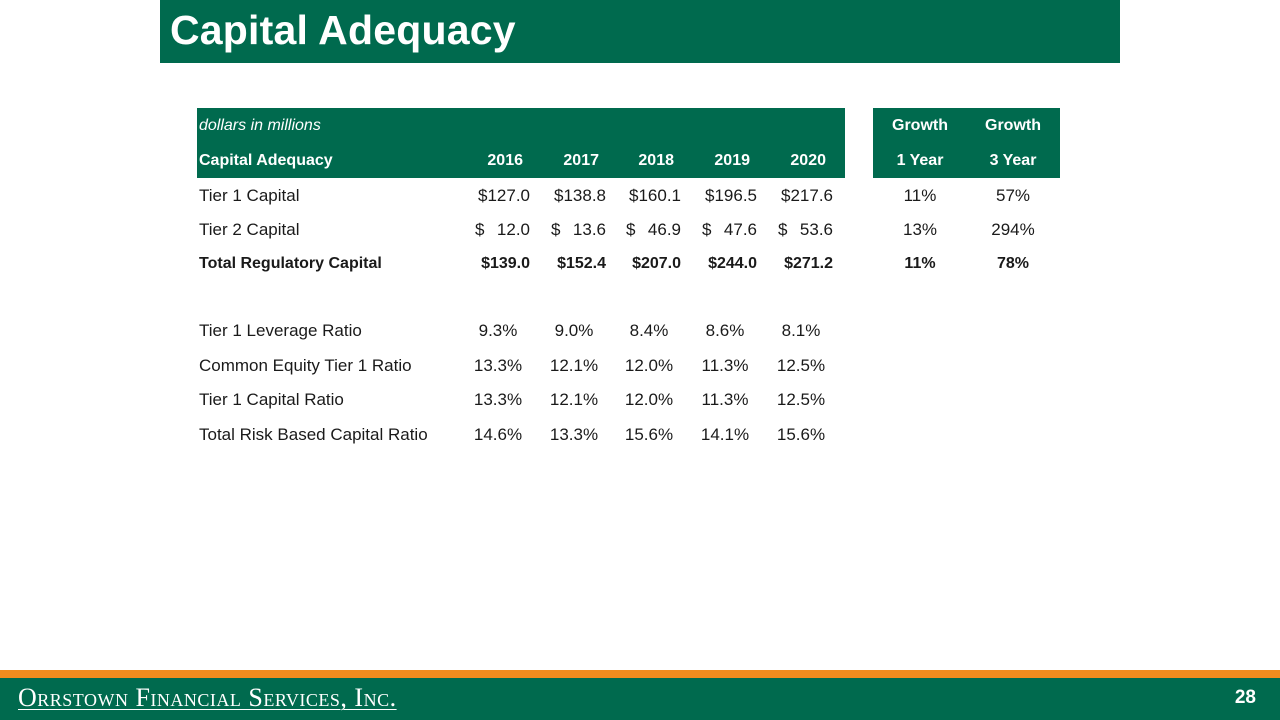 The image size is (1280, 720). What do you see at coordinates (740, 229) in the screenshot?
I see `cell-value: 47.6` at bounding box center [740, 229].